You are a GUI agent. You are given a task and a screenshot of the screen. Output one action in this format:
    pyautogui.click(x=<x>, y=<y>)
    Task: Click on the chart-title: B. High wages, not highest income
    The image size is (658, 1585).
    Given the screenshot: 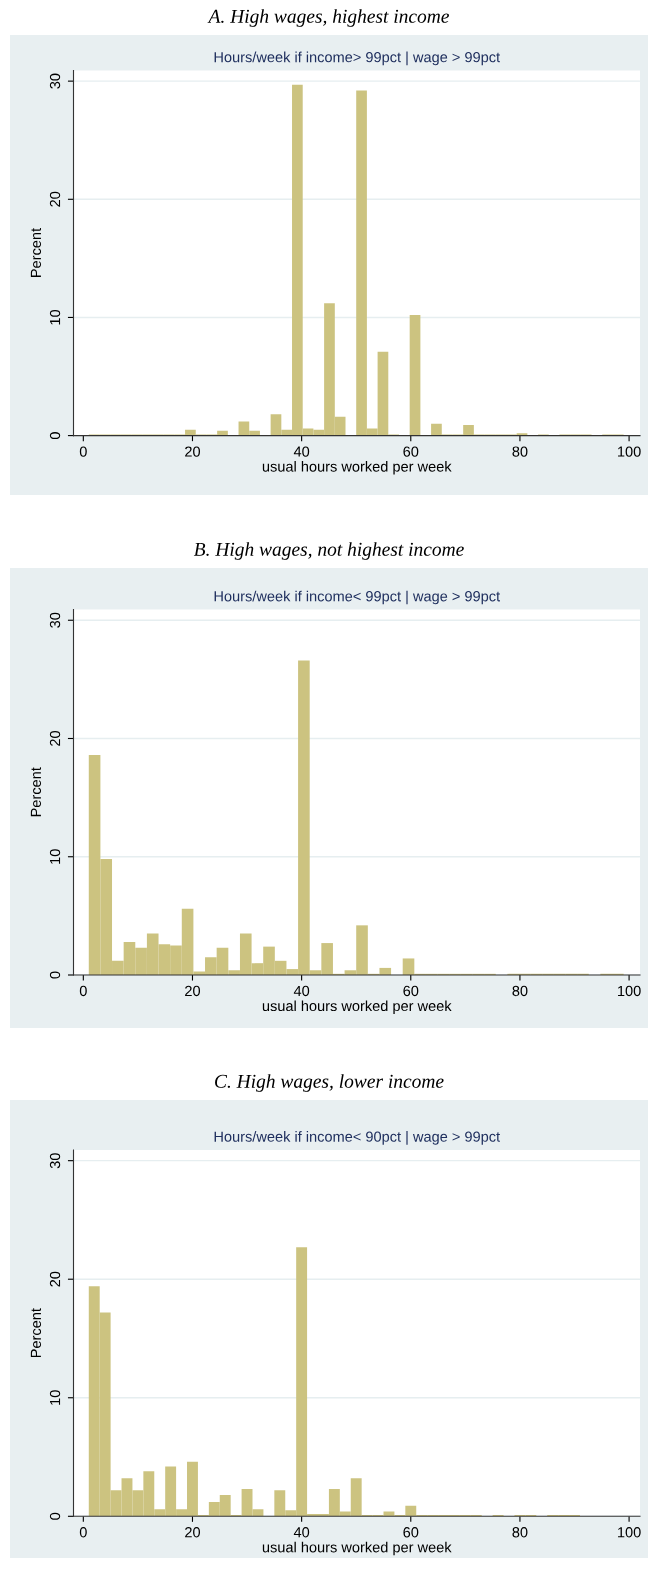 What is the action you would take?
    pyautogui.click(x=328, y=551)
    